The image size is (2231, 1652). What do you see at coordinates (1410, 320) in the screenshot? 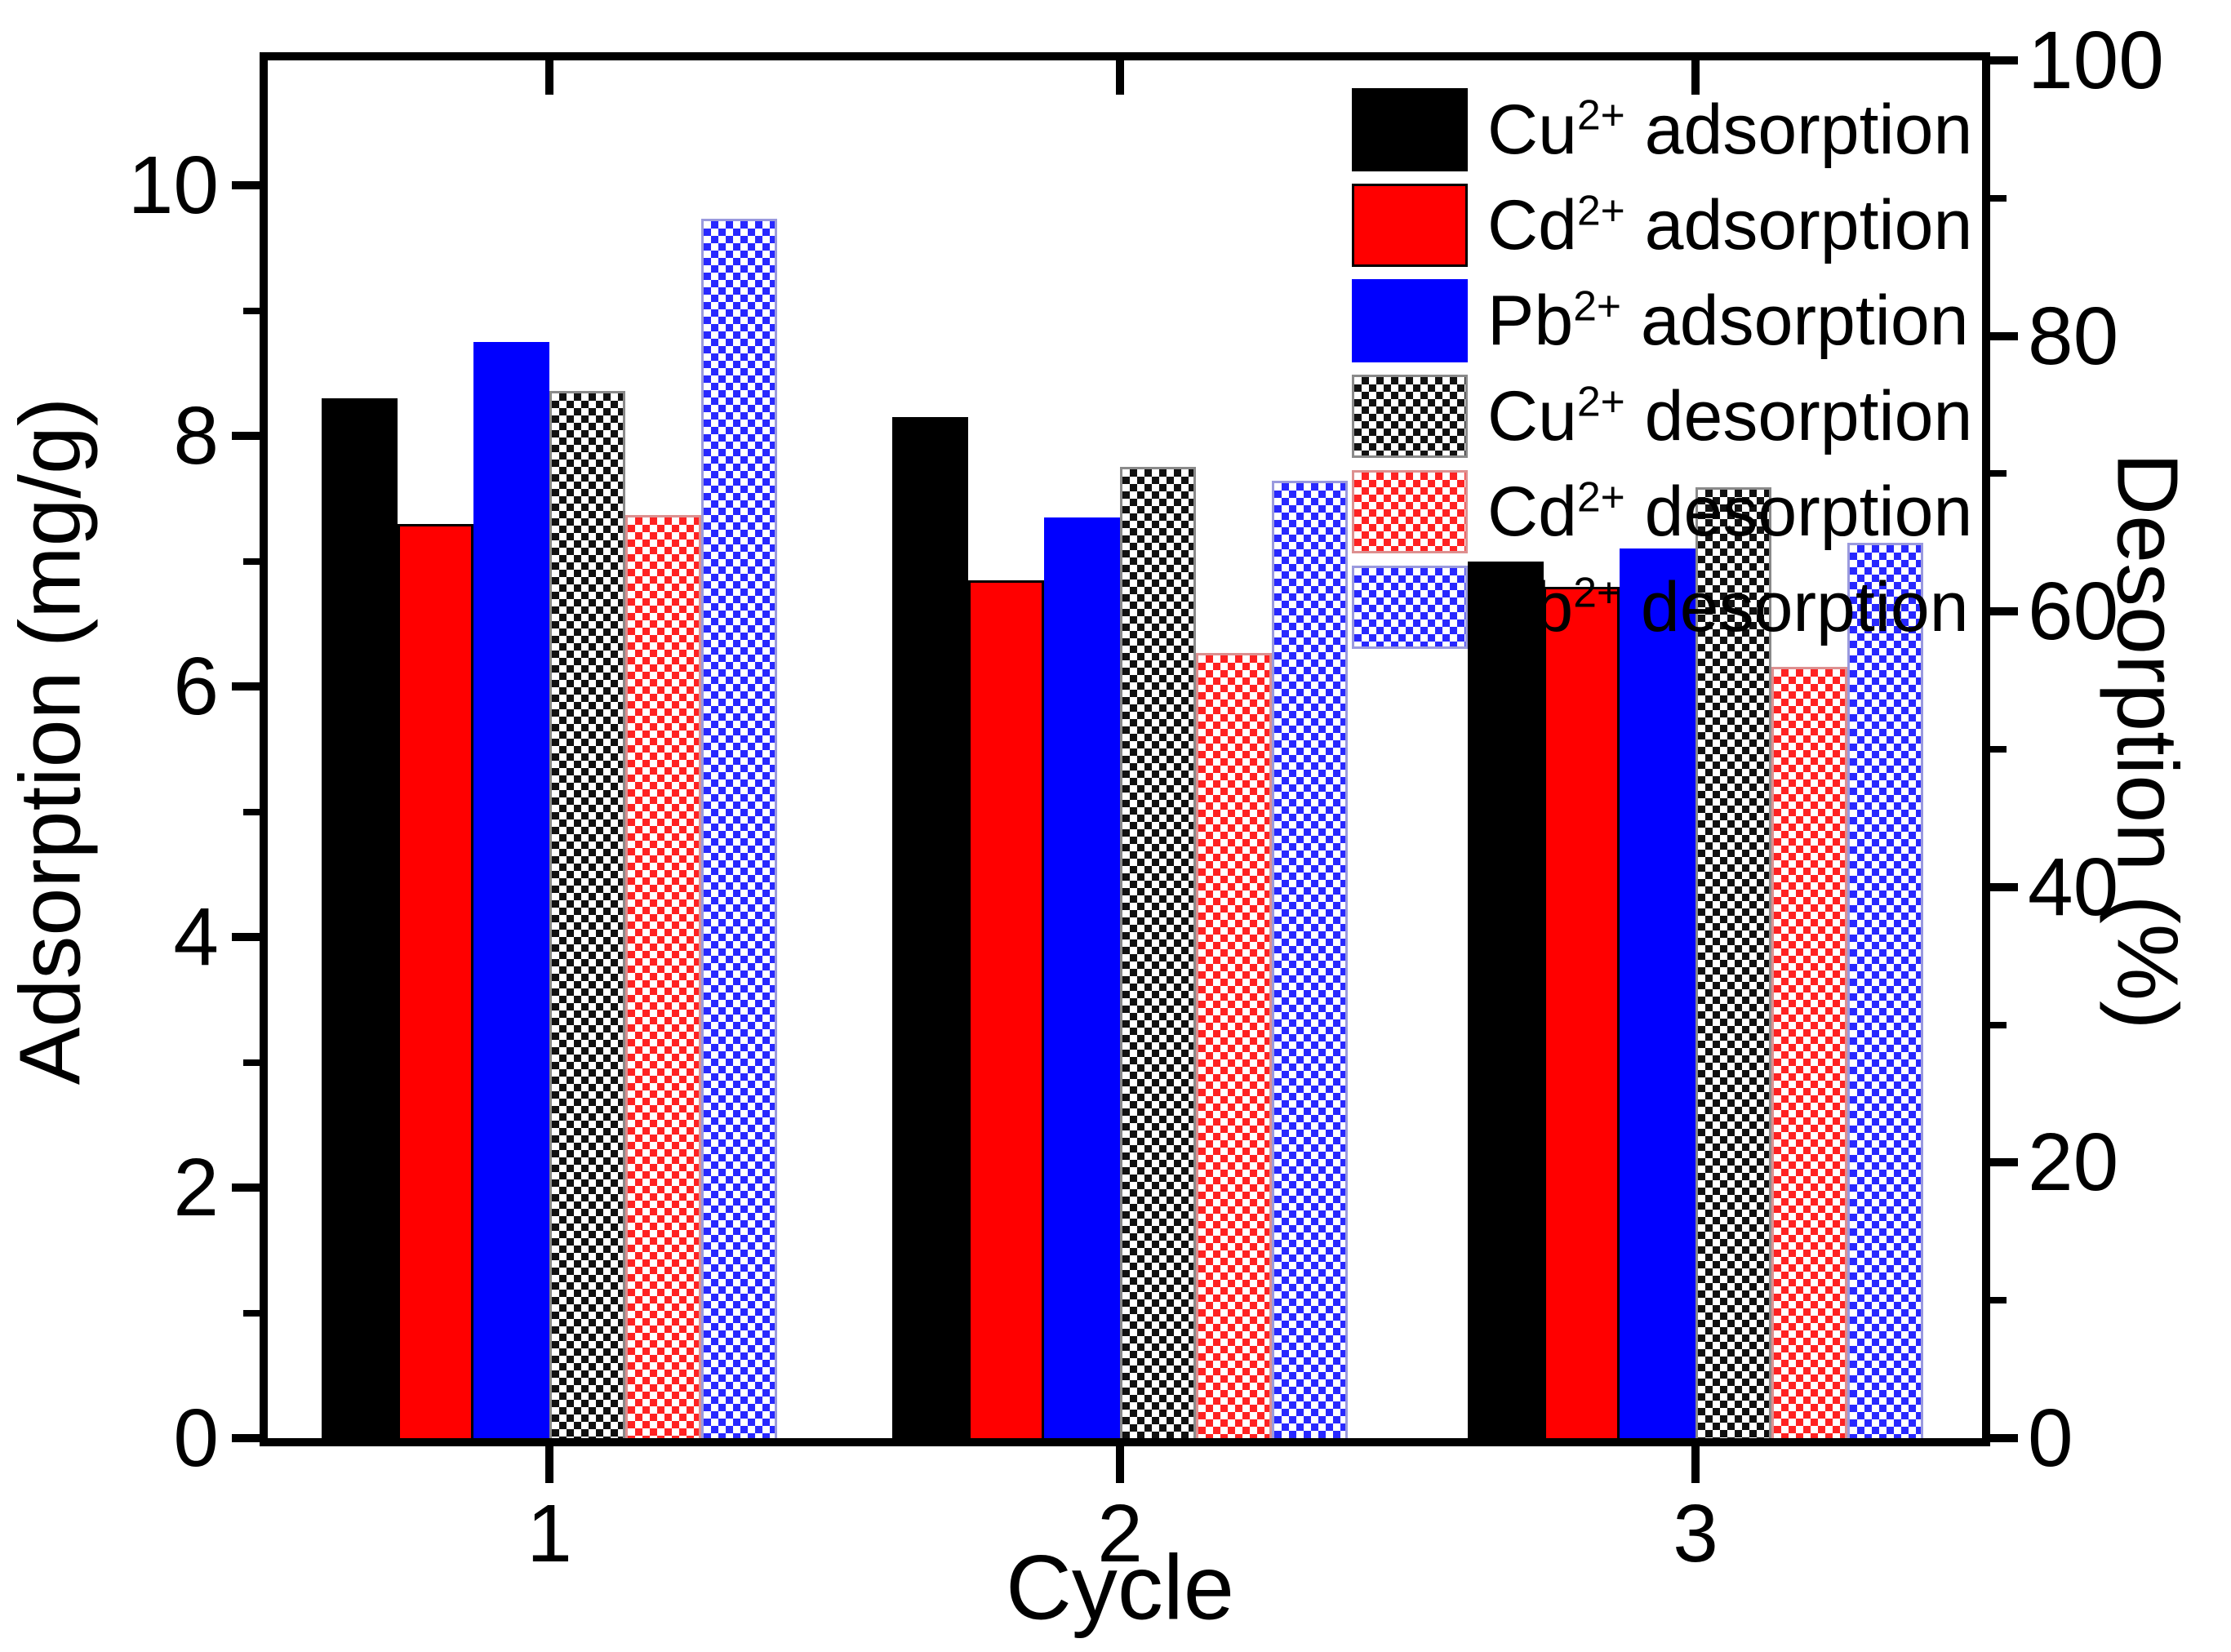
I see `legend-swatch-pb-adsorption` at bounding box center [1410, 320].